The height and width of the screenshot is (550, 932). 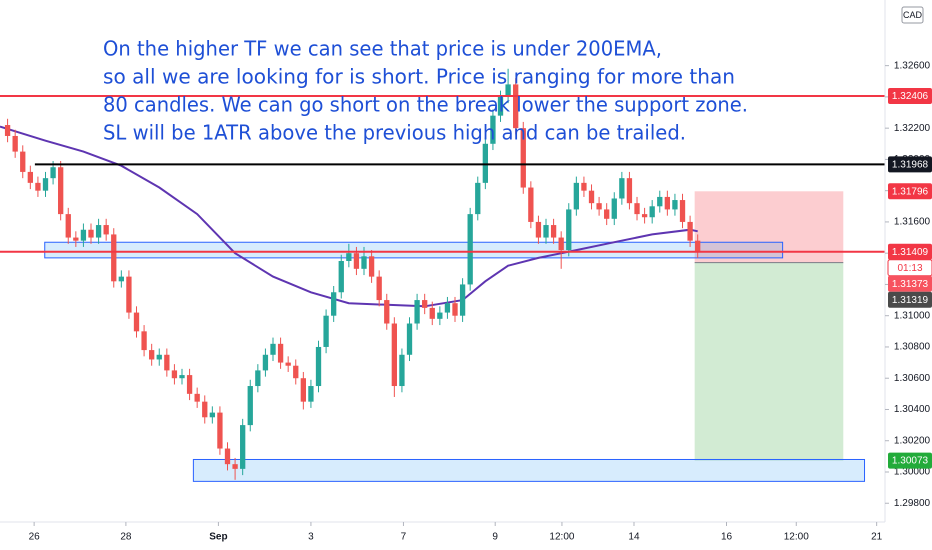 I want to click on price-label: 1.31373, so click(x=910, y=284).